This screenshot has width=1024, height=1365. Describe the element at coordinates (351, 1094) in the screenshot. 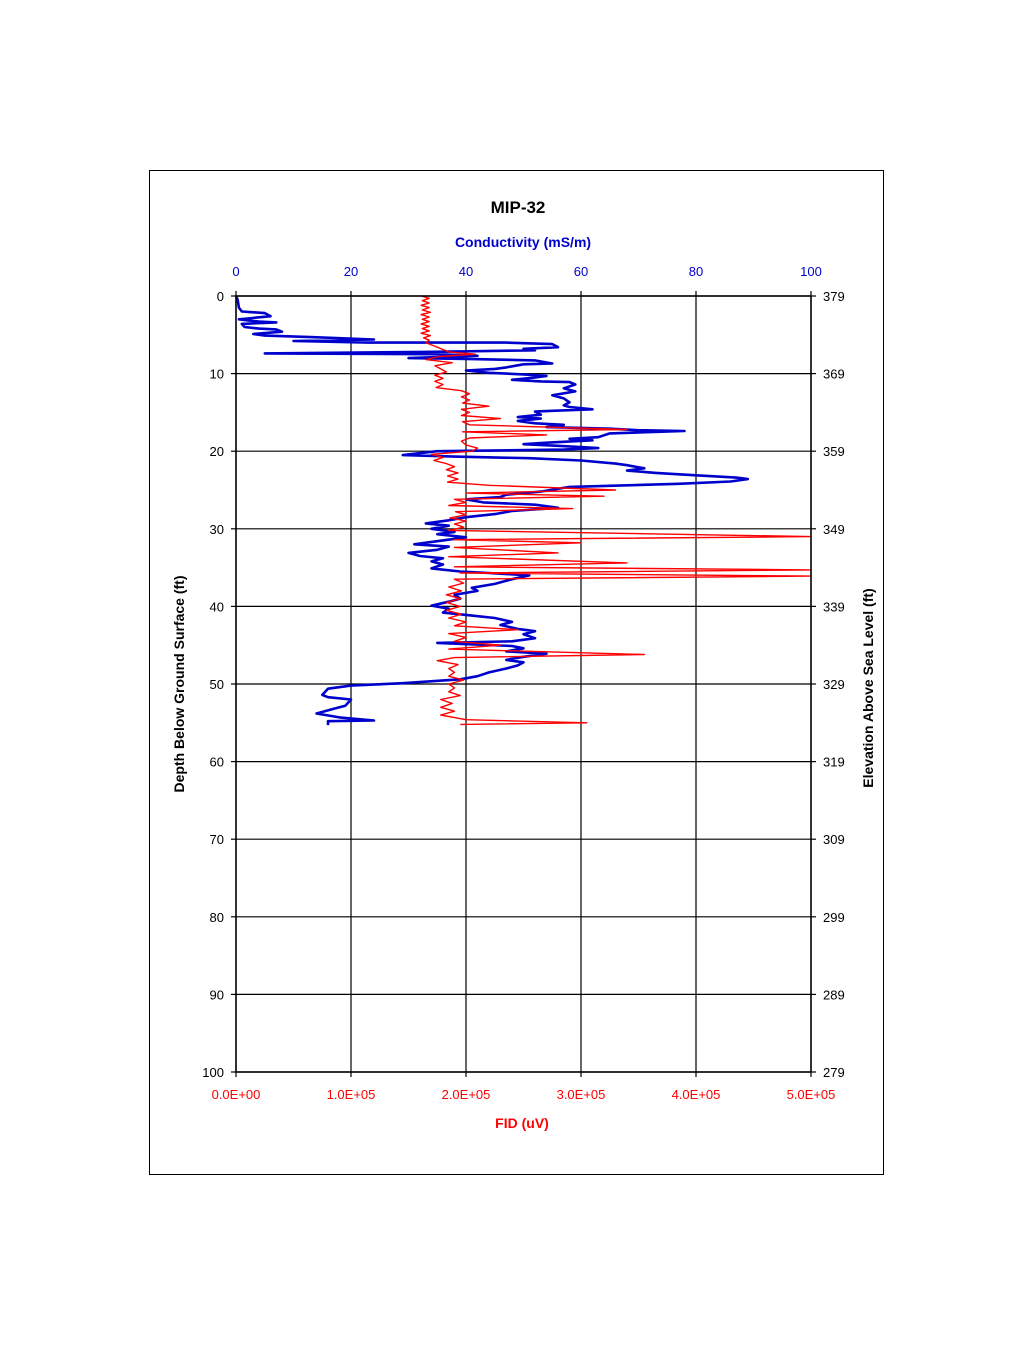

I see `x-bottom-tick-label: 1.0E+05` at that location.